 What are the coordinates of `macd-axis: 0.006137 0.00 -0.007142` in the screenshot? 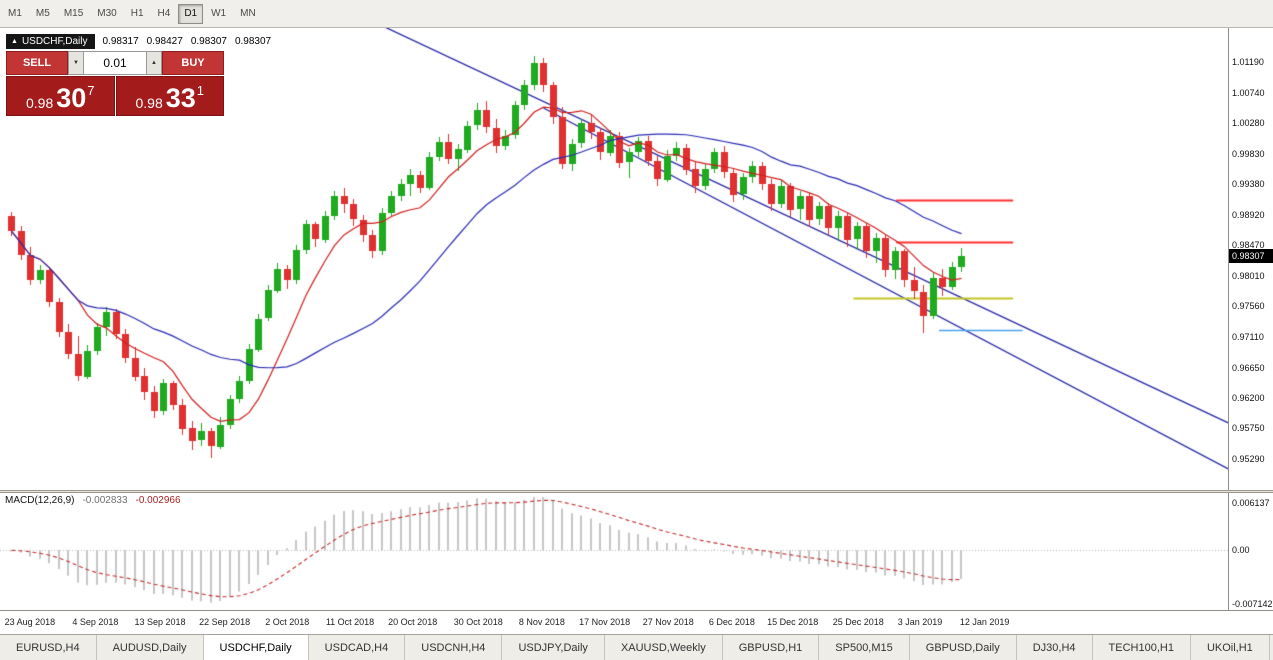 It's located at (1250, 551).